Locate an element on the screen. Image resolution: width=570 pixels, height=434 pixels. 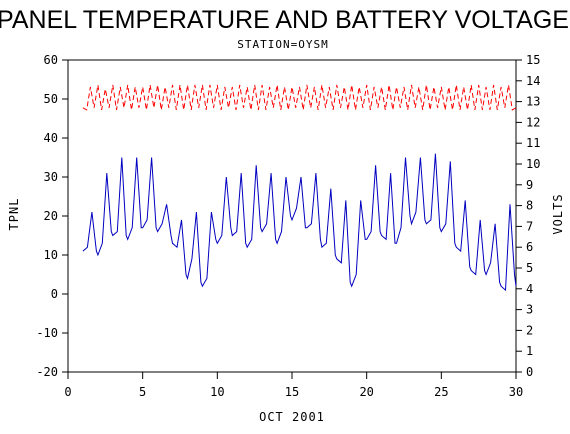
x-tick-label: 25 is located at coordinates (441, 392).